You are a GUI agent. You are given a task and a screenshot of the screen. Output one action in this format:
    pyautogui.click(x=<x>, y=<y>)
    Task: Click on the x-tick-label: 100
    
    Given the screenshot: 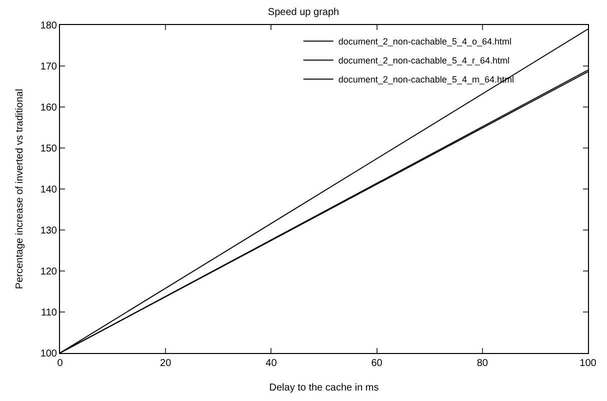 What is the action you would take?
    pyautogui.click(x=588, y=363)
    